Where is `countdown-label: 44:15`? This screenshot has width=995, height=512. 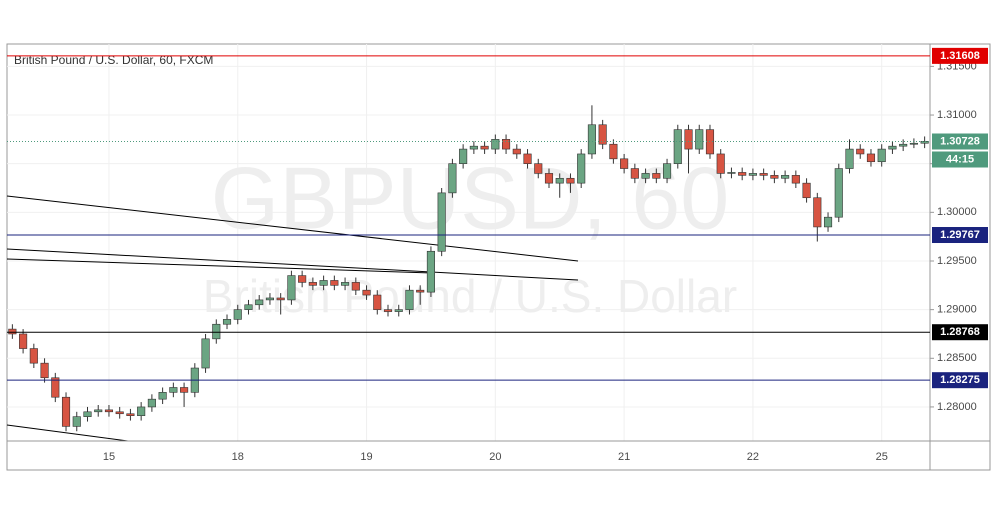
countdown-label: 44:15 is located at coordinates (960, 159).